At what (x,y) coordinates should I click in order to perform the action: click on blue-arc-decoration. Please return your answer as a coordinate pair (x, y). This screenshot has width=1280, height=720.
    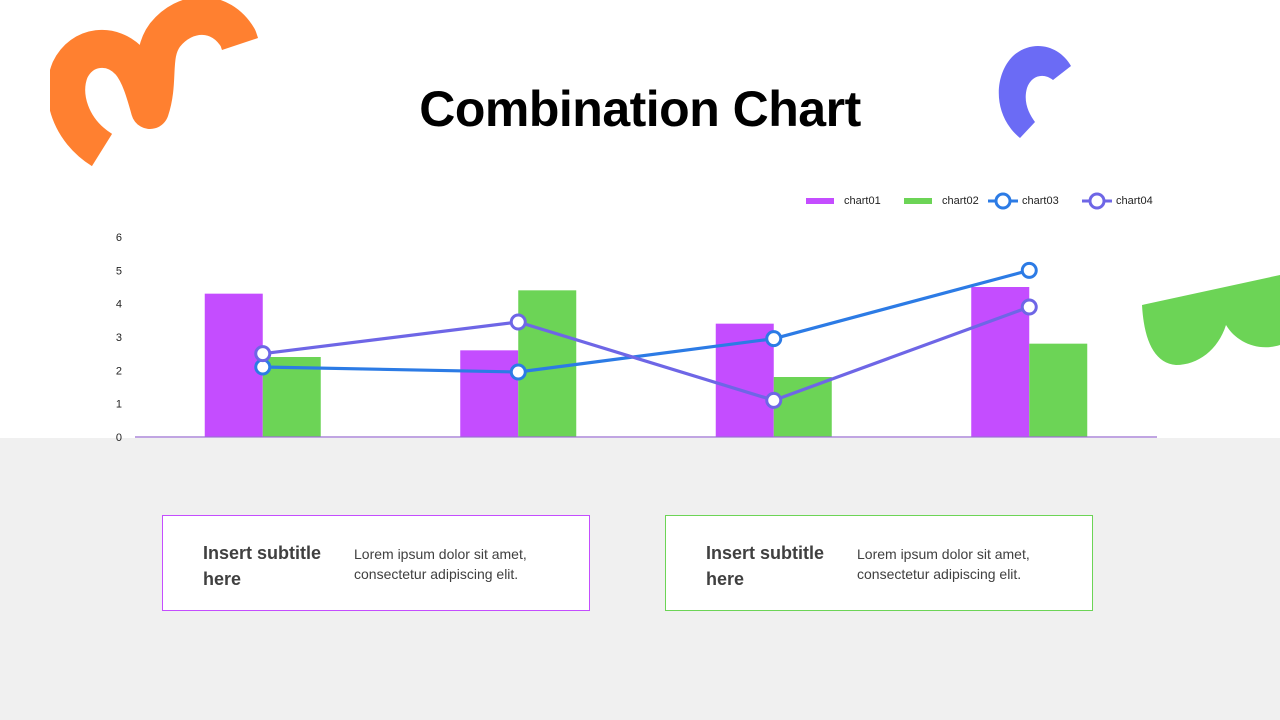
    Looking at the image, I should click on (1034, 92).